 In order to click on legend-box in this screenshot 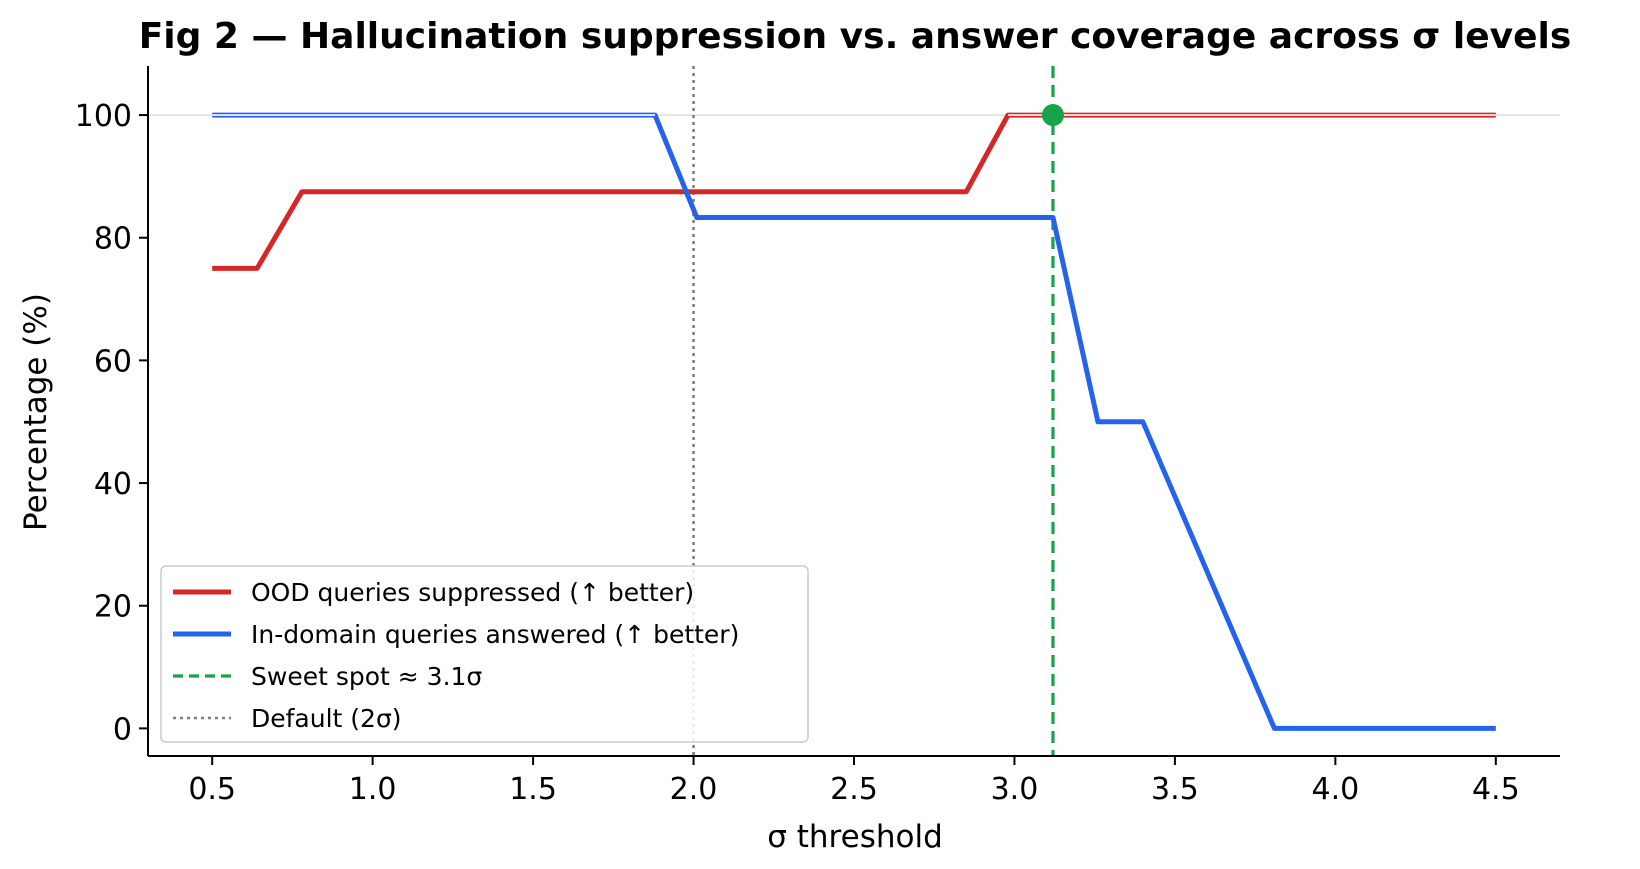, I will do `click(484, 654)`.